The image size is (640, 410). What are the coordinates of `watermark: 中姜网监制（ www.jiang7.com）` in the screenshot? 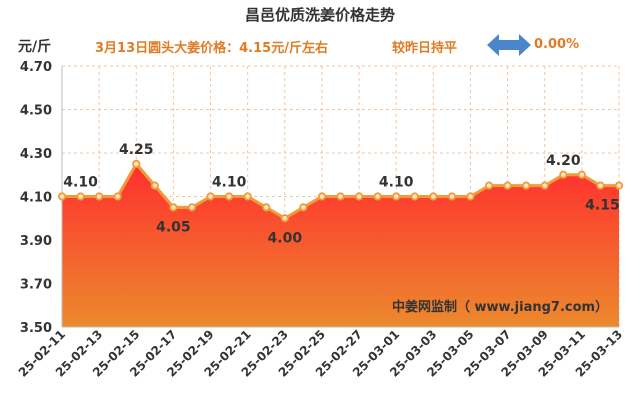 It's located at (500, 307).